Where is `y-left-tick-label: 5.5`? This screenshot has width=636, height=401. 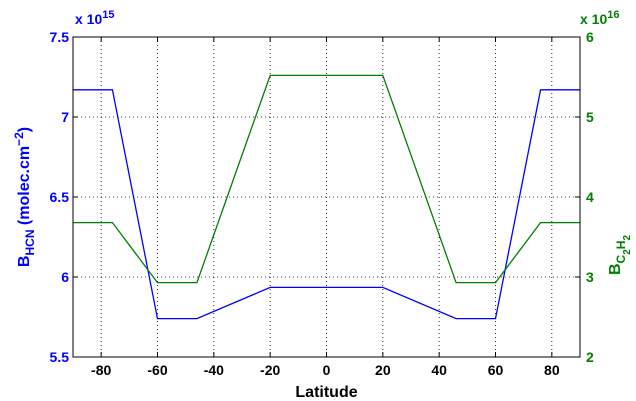
y-left-tick-label: 5.5 is located at coordinates (60, 357).